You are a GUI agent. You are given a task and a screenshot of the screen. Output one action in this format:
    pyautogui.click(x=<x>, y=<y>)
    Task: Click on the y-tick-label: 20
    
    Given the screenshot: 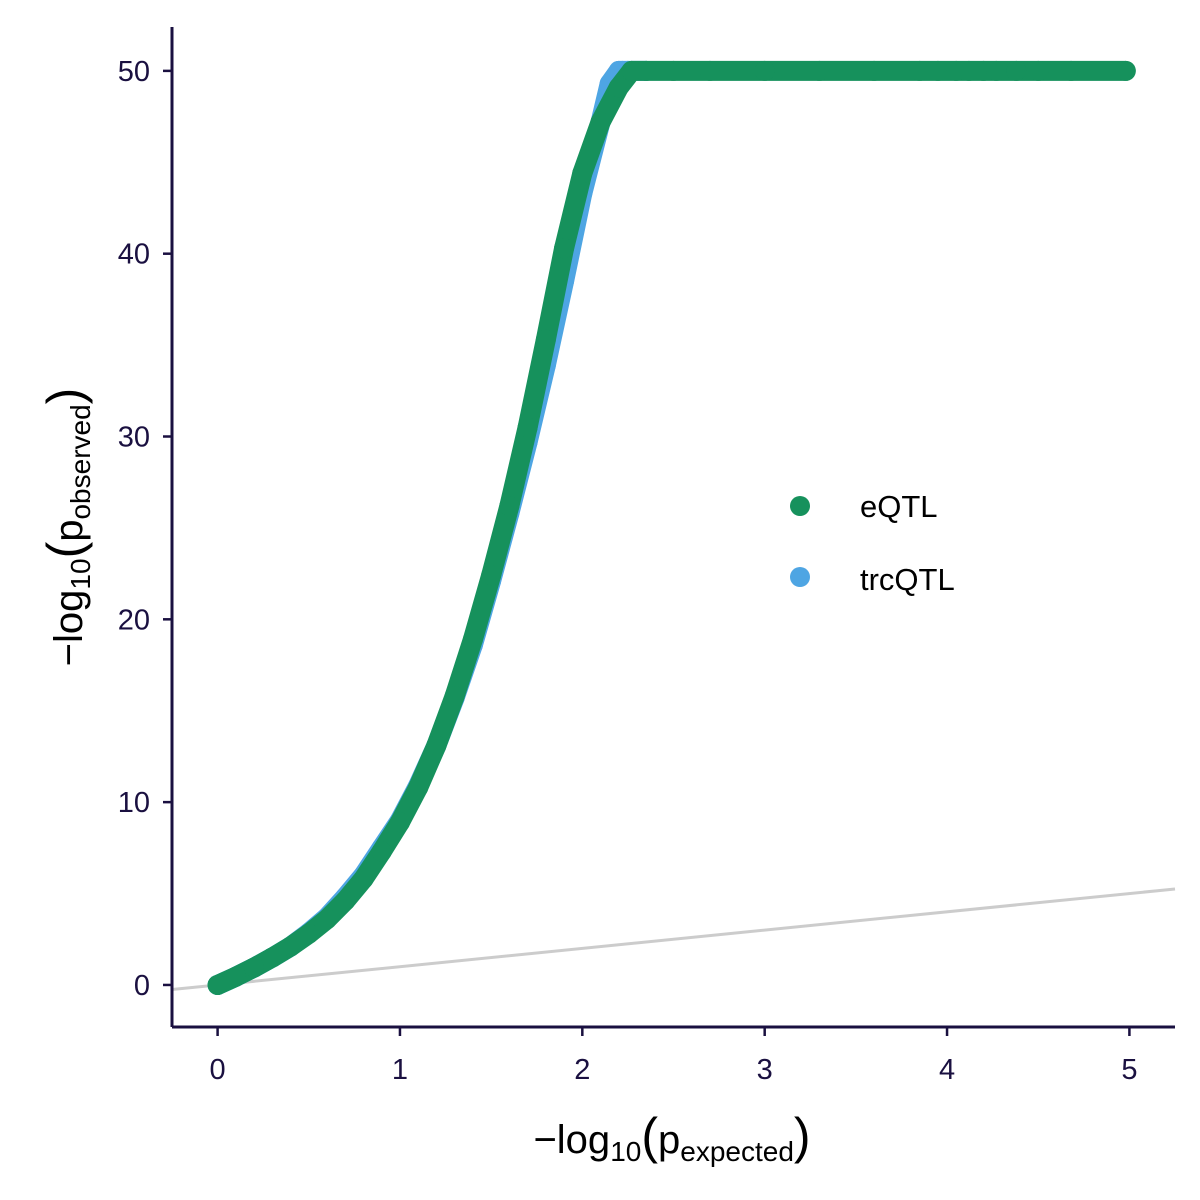 What is the action you would take?
    pyautogui.click(x=134, y=620)
    